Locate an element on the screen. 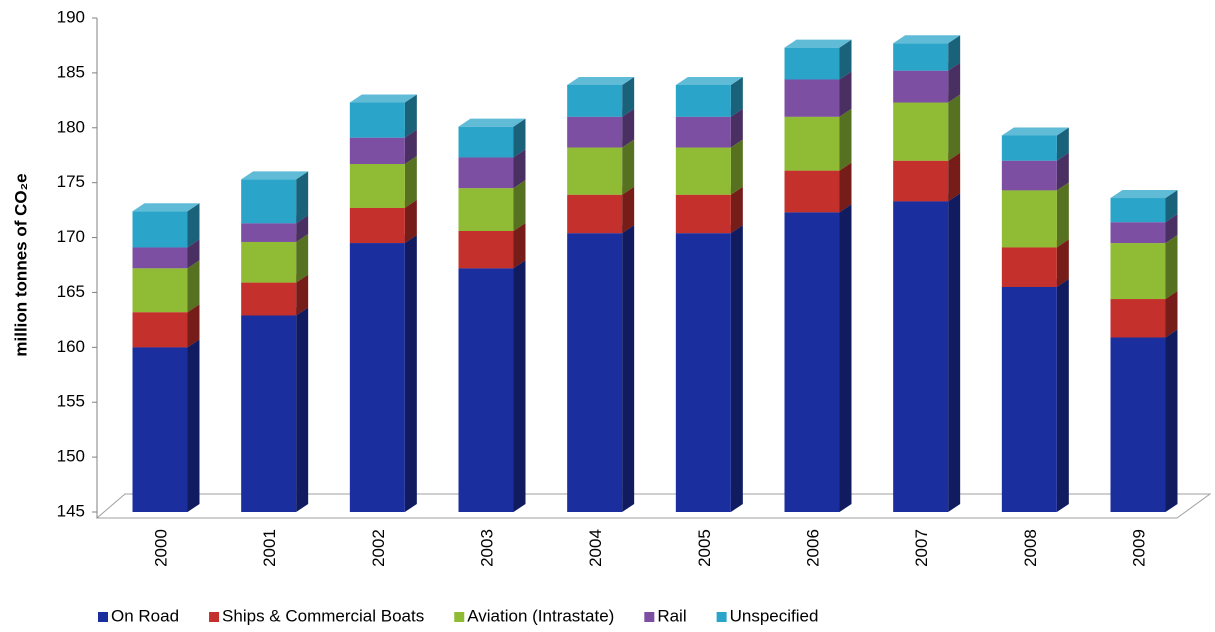 This screenshot has width=1215, height=632. y-axis-label: million tonnes of CO₂e is located at coordinates (20, 264).